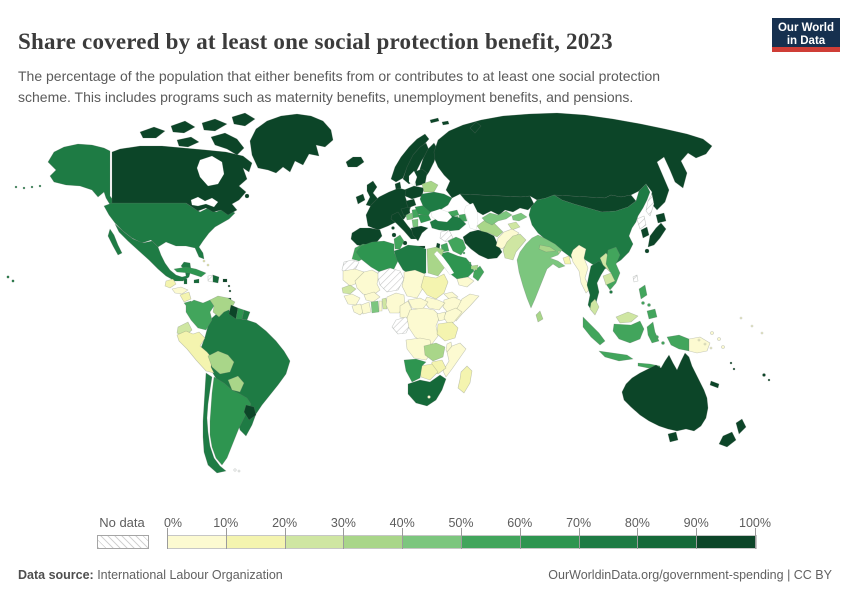 The width and height of the screenshot is (850, 600). I want to click on country-philippines, so click(648, 302).